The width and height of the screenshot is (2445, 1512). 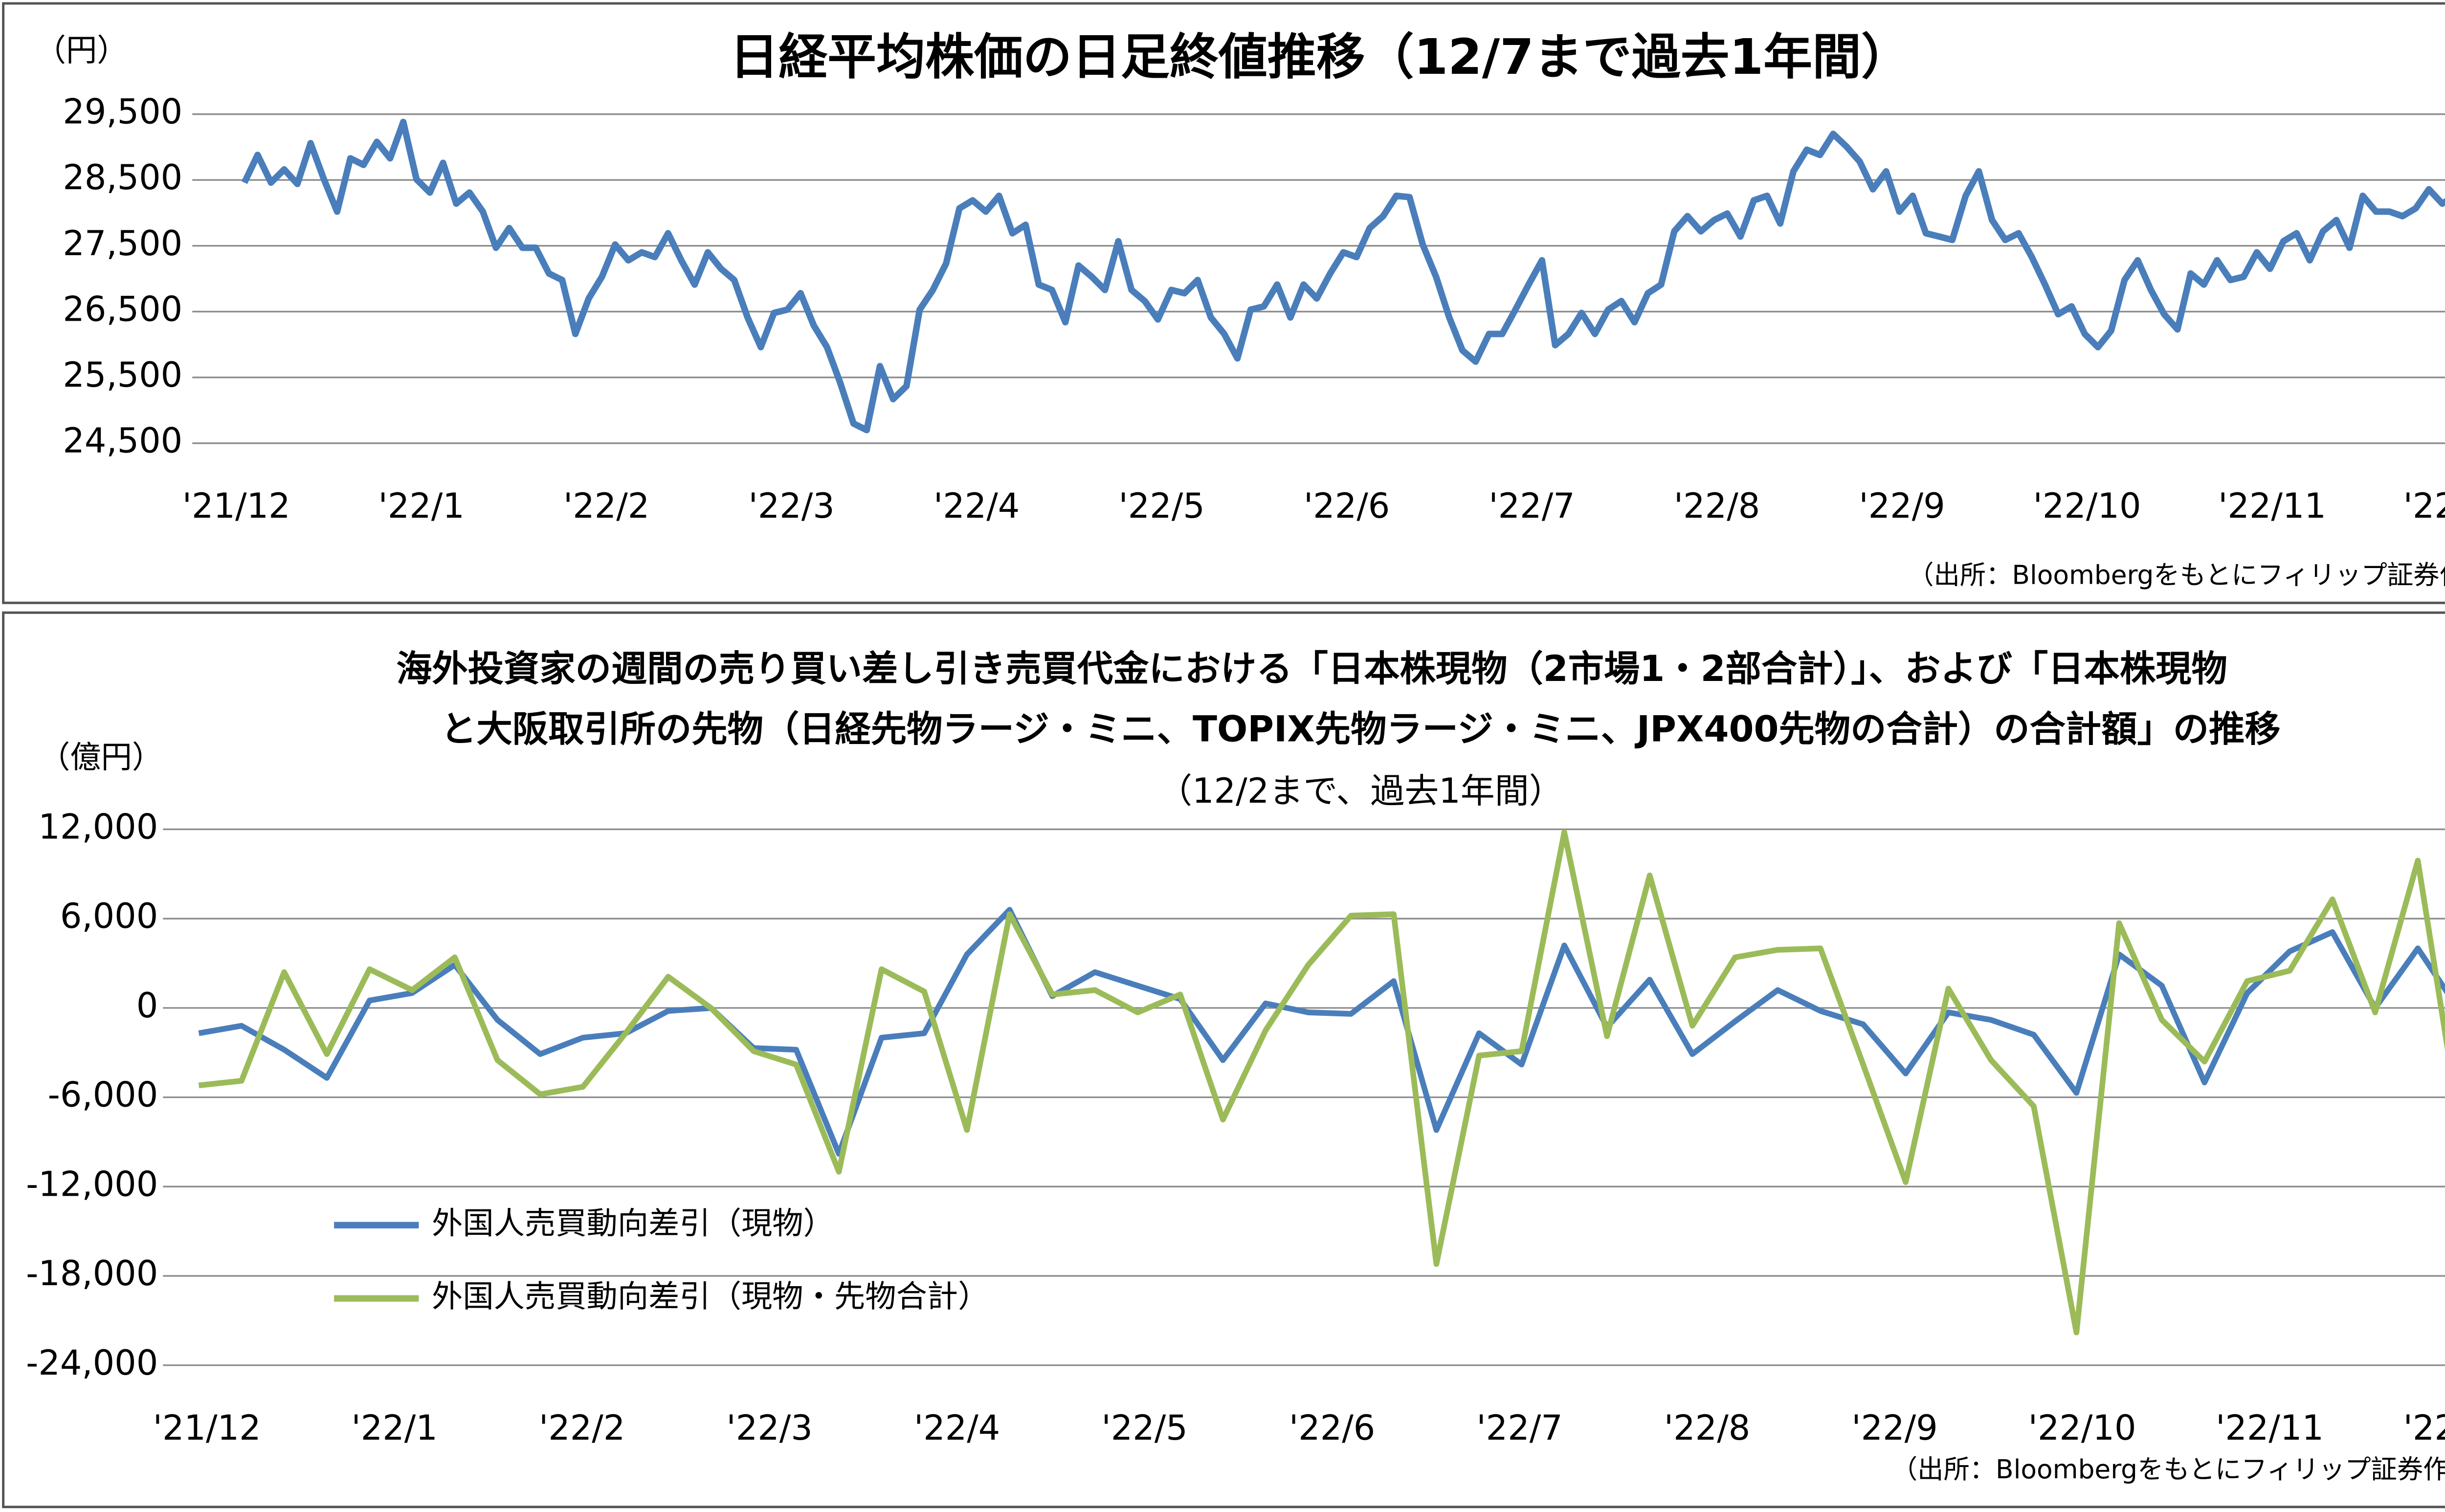 I want to click on legend-label: 外国人売買動向差引（現物・先物合計）, so click(x=710, y=1296).